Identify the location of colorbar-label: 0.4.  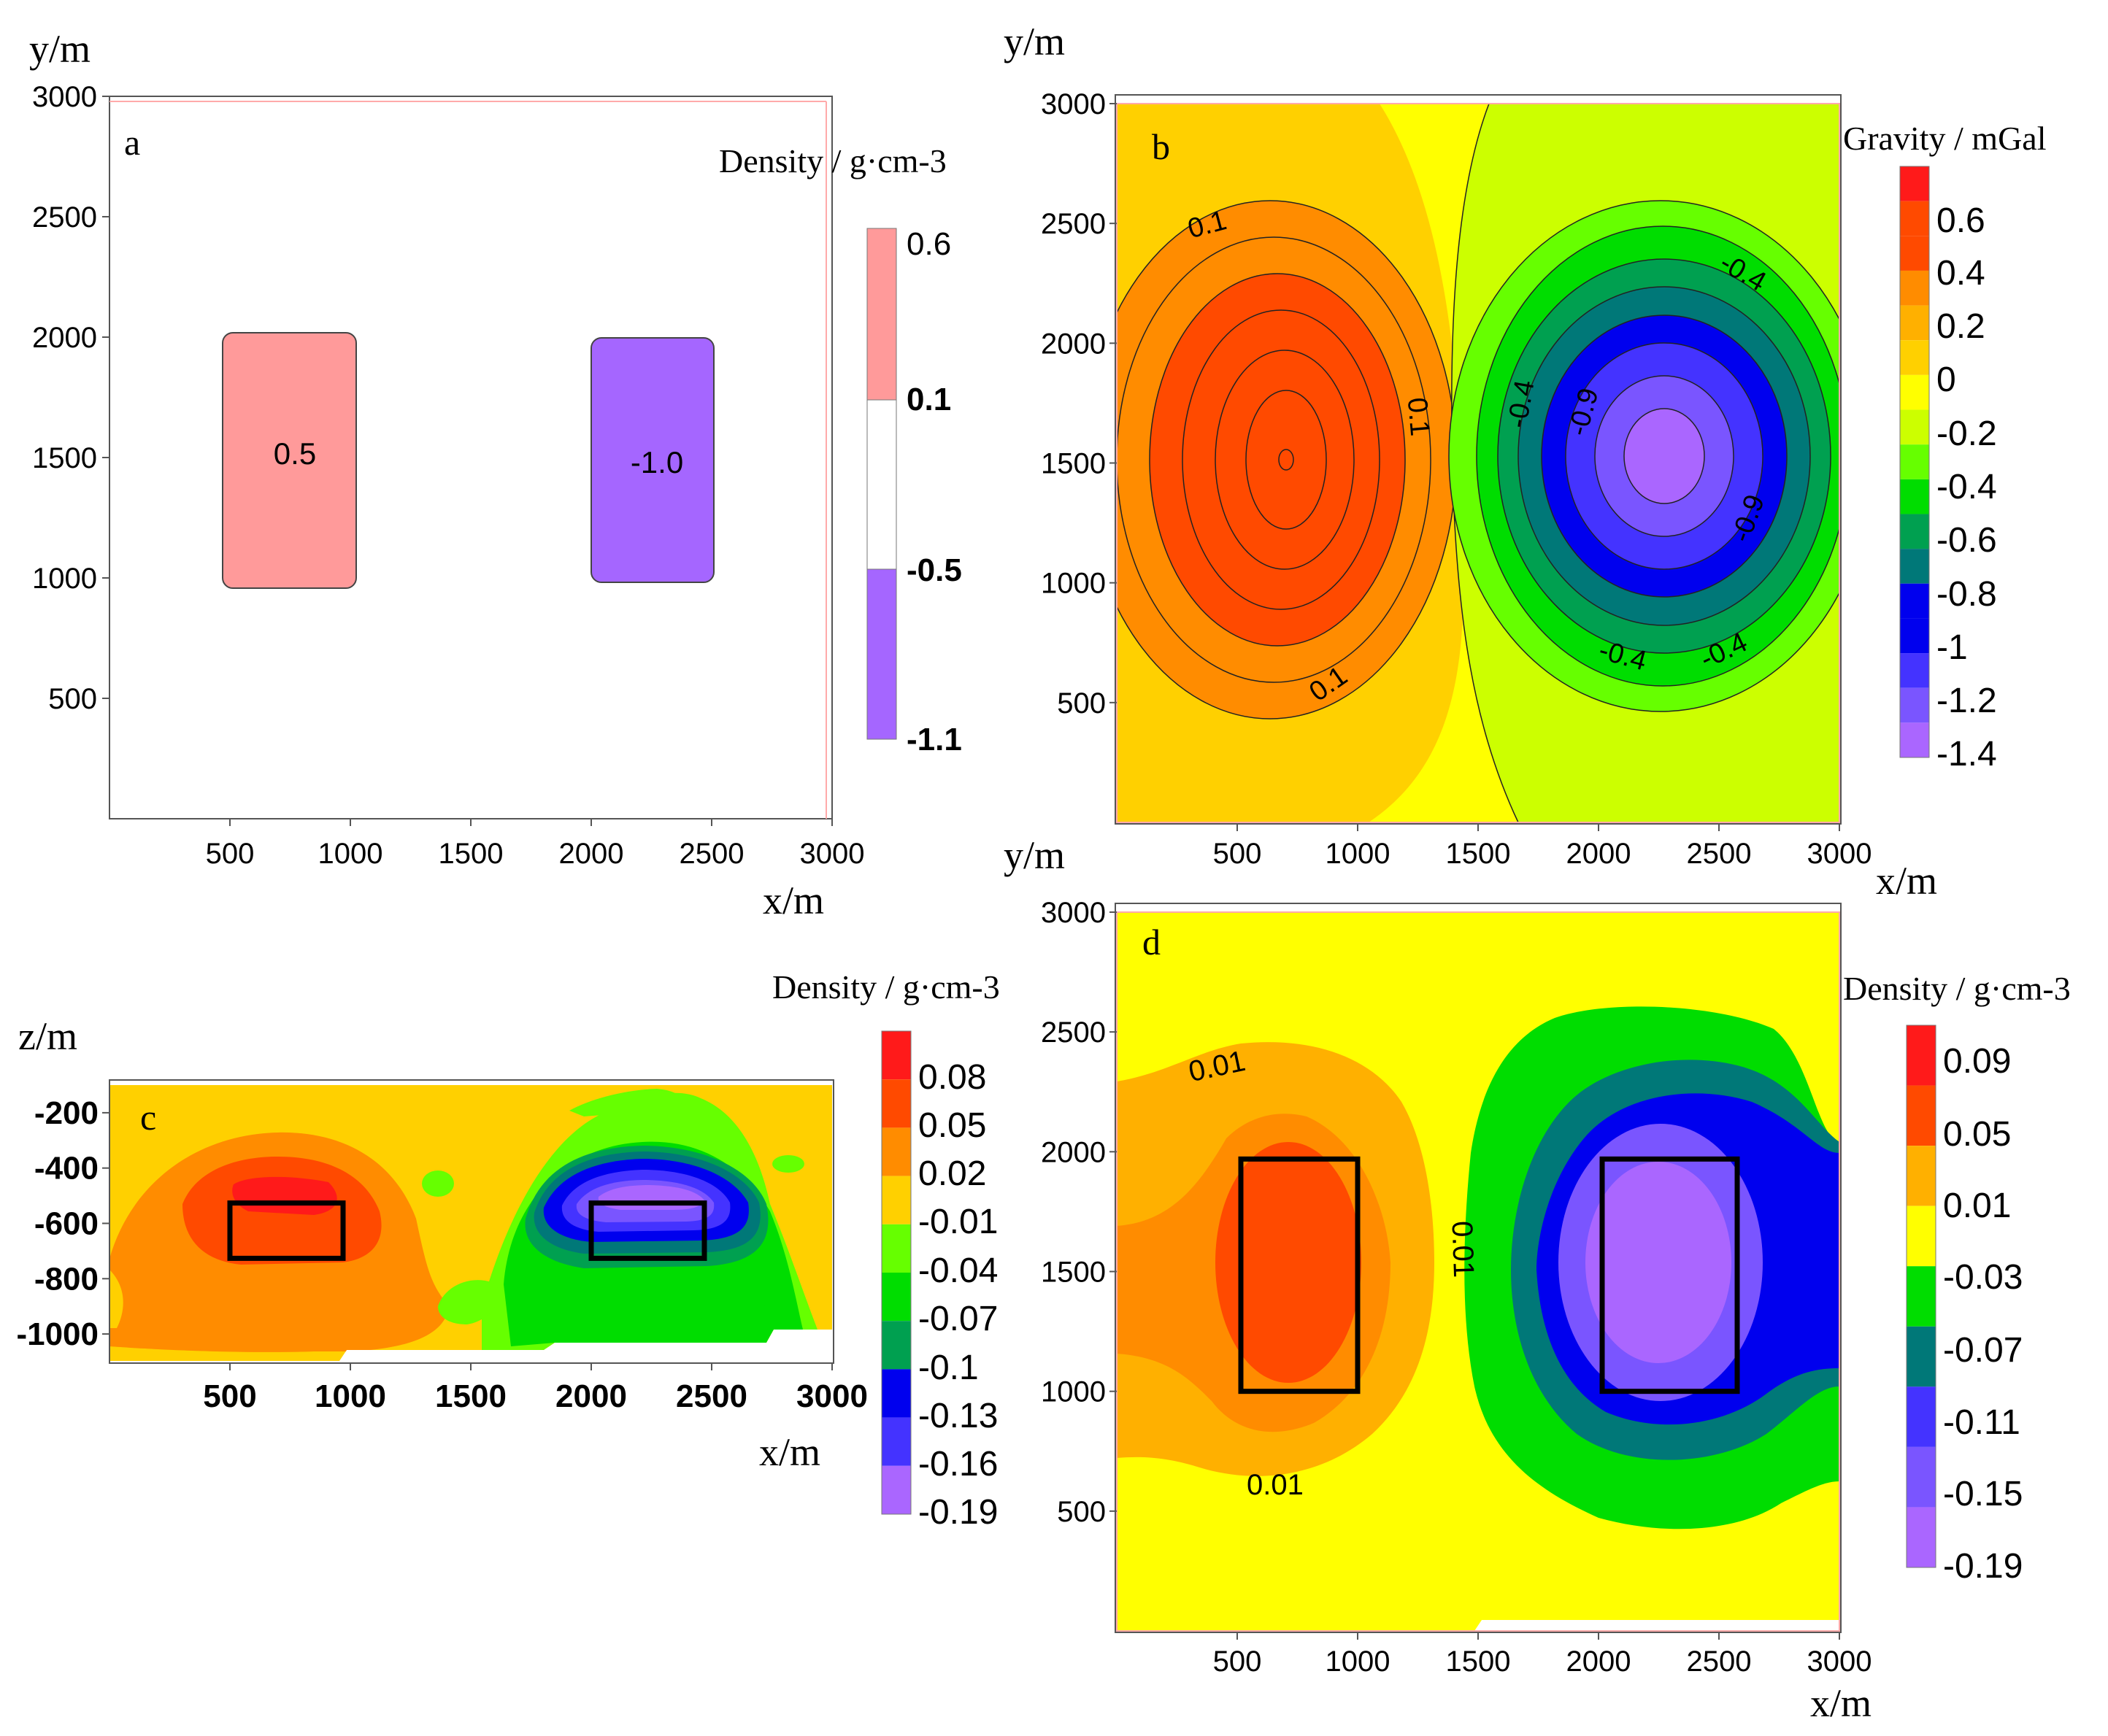
(1961, 273).